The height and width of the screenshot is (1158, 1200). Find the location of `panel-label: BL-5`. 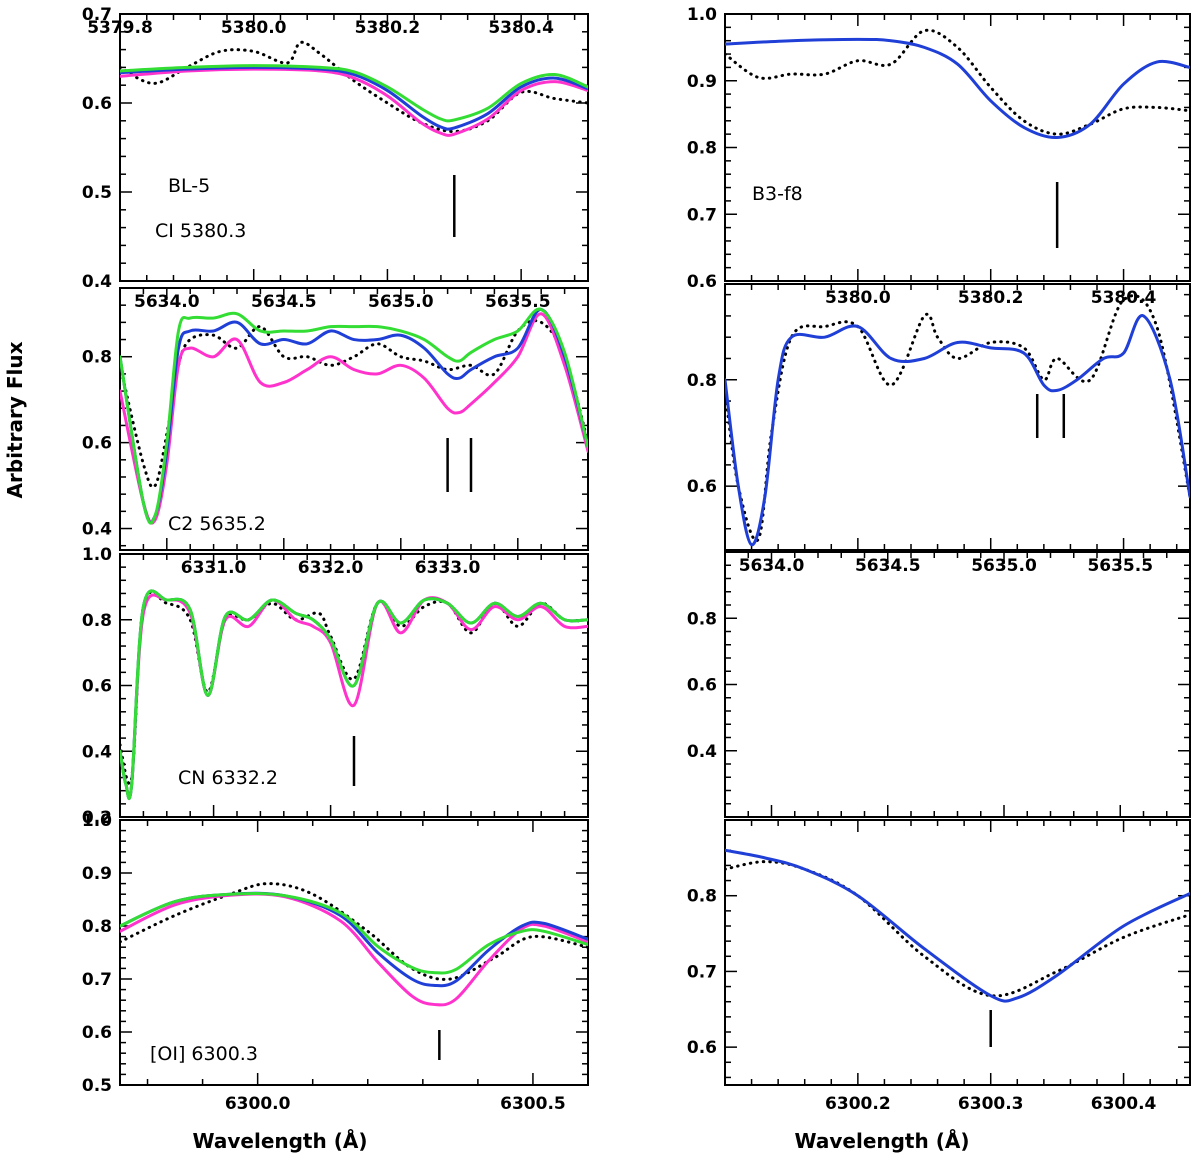

panel-label: BL-5 is located at coordinates (189, 186).